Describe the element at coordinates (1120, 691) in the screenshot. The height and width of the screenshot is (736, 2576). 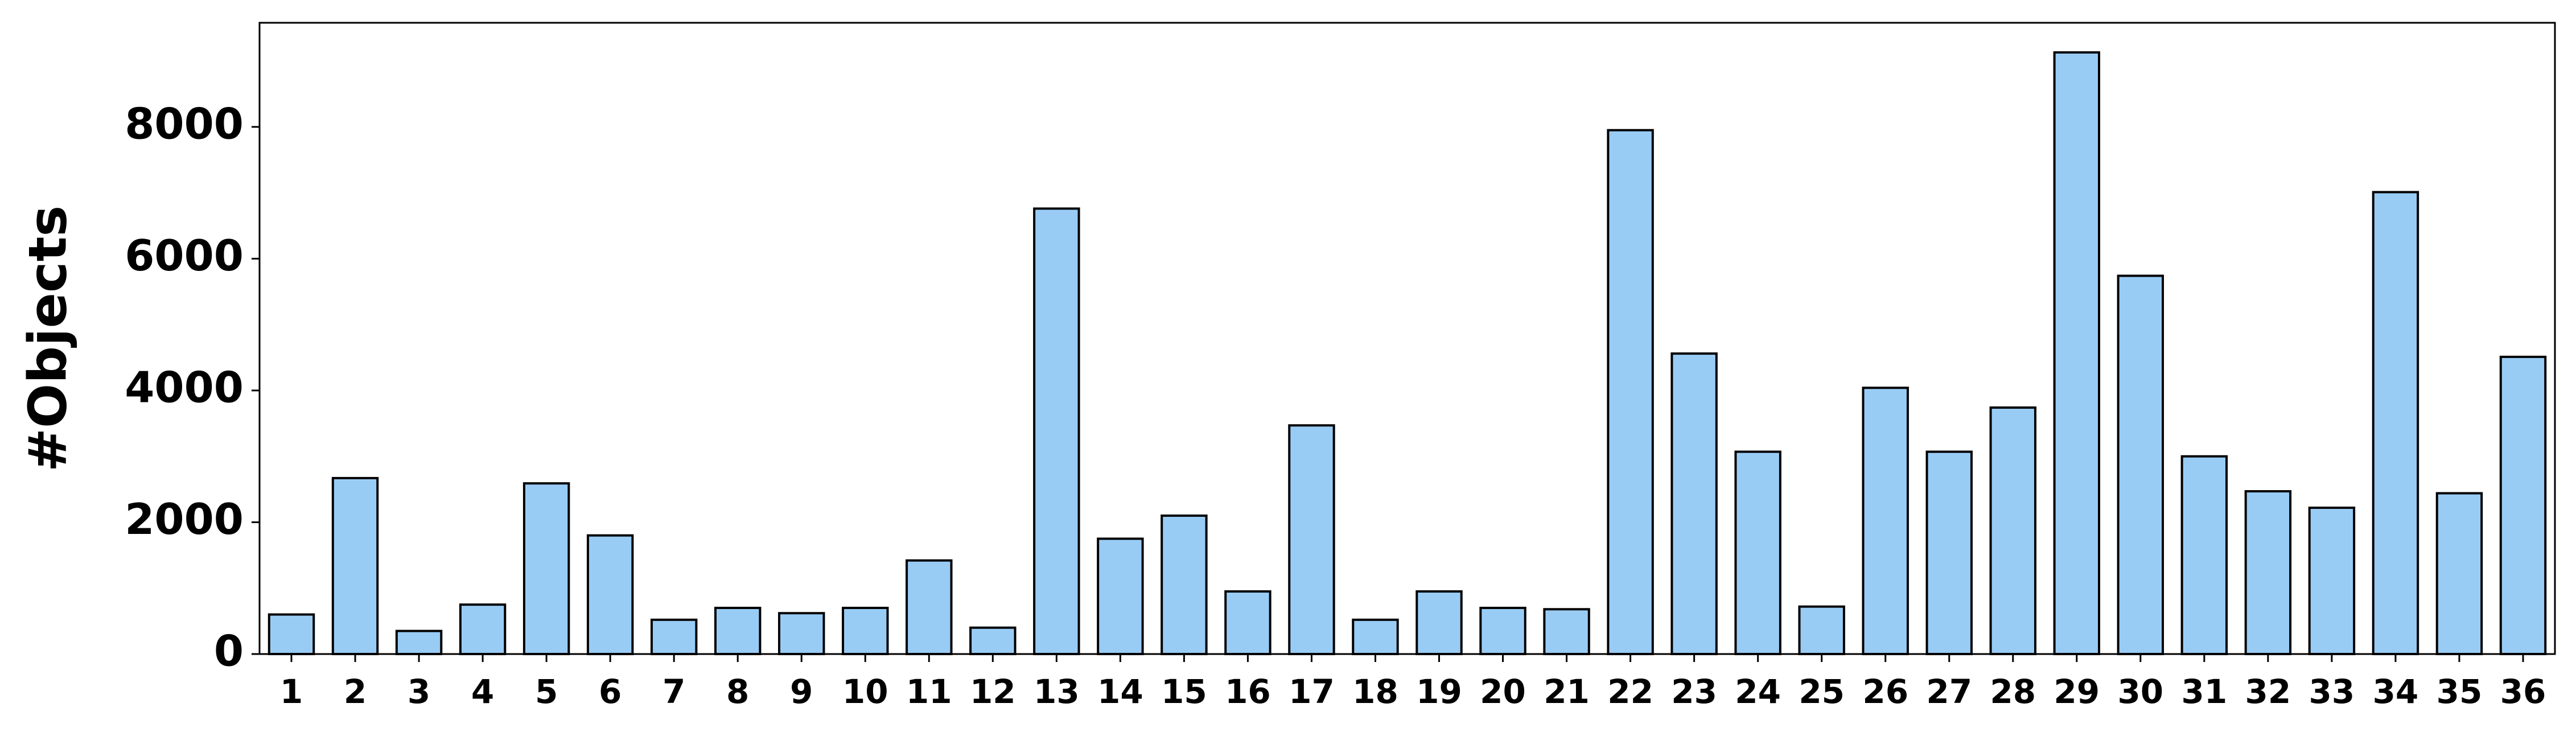
I see `x-tick-label: 14` at that location.